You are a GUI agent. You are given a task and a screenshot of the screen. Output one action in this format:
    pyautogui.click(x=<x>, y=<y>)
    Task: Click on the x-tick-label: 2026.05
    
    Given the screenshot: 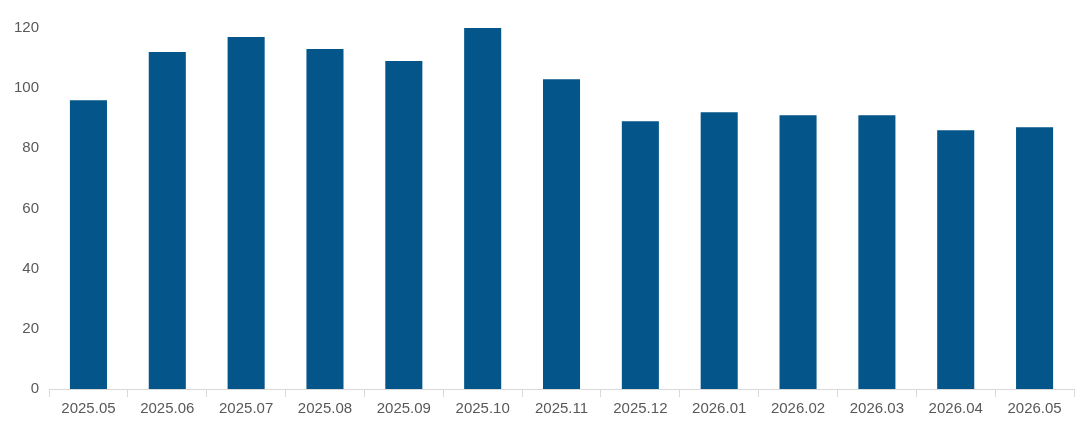 What is the action you would take?
    pyautogui.click(x=1034, y=408)
    